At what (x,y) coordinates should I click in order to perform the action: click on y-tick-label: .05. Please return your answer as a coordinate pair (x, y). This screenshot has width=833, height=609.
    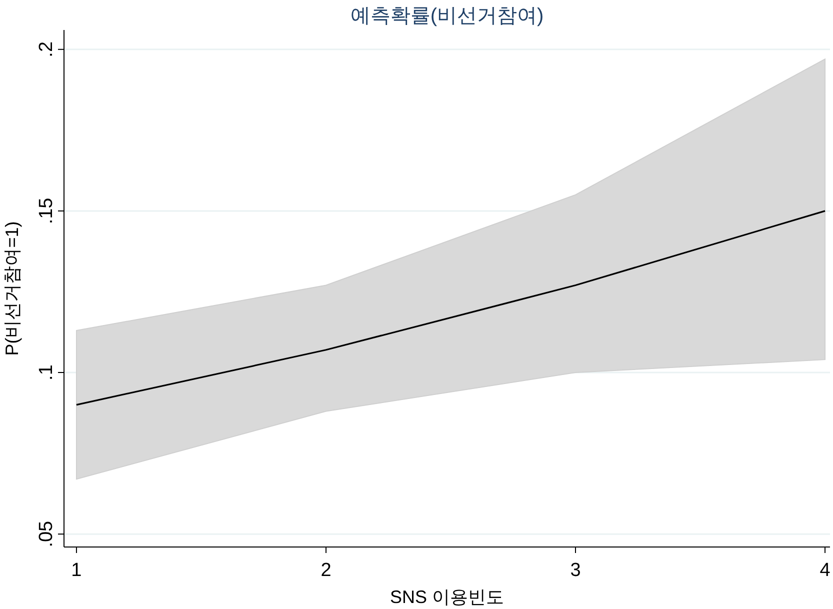
    Looking at the image, I should click on (46, 534).